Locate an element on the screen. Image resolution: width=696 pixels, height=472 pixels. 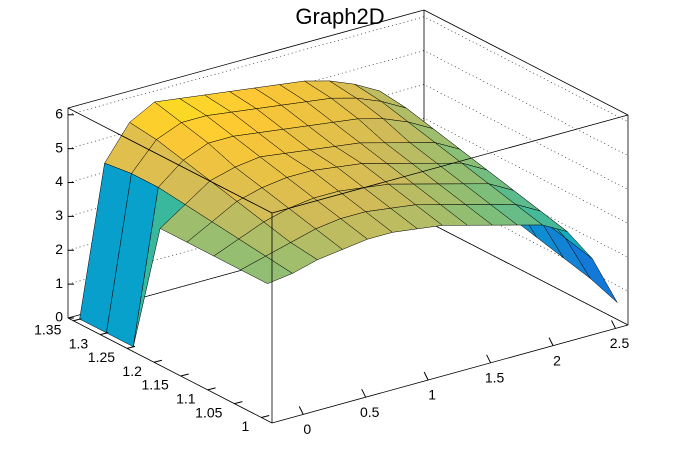
y-tick-label: 1.05 is located at coordinates (208, 412).